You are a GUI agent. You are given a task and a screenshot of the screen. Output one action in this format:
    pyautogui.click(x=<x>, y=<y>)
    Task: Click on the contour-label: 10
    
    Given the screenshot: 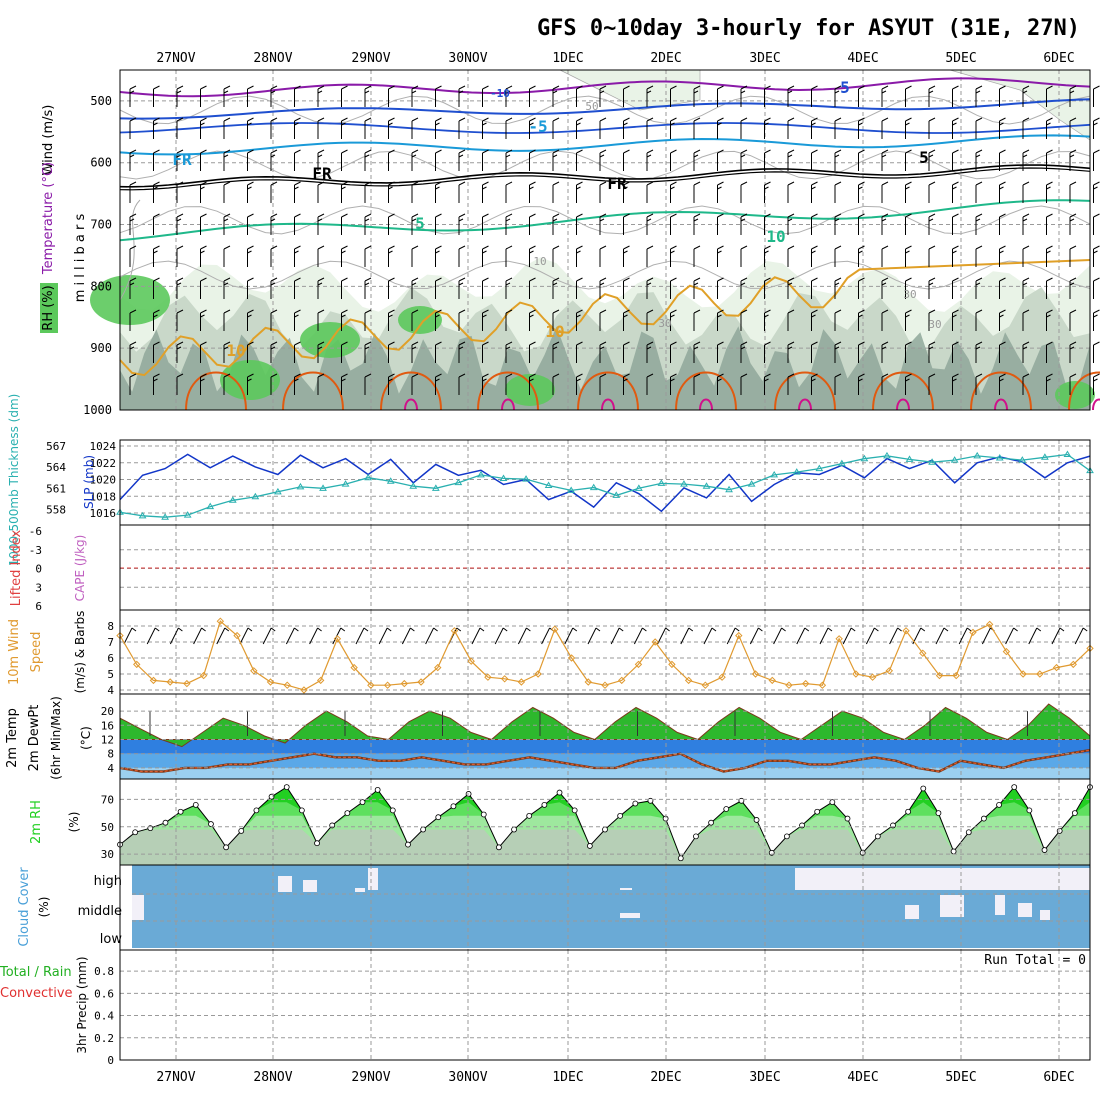 What is the action you would take?
    pyautogui.click(x=554, y=331)
    